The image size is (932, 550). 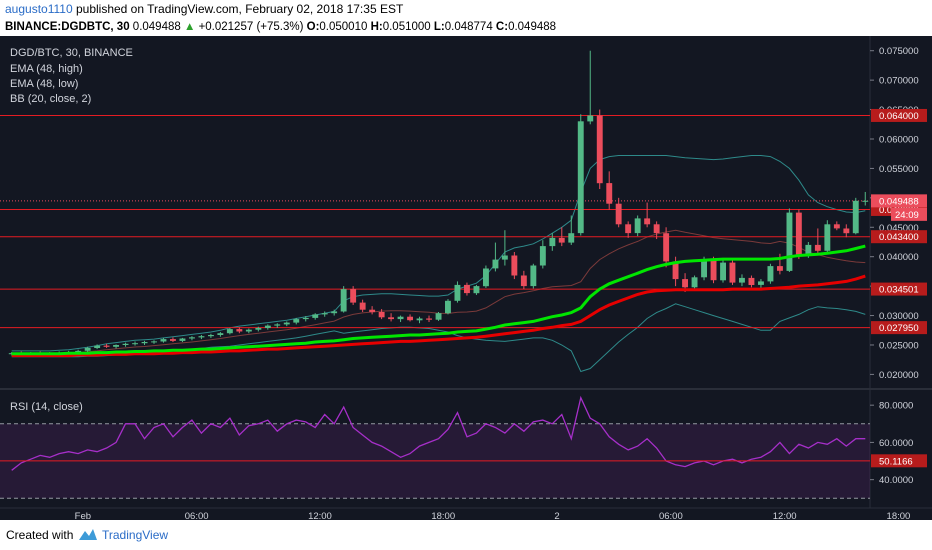 What do you see at coordinates (343, 27) in the screenshot?
I see `open-value: 0.050010` at bounding box center [343, 27].